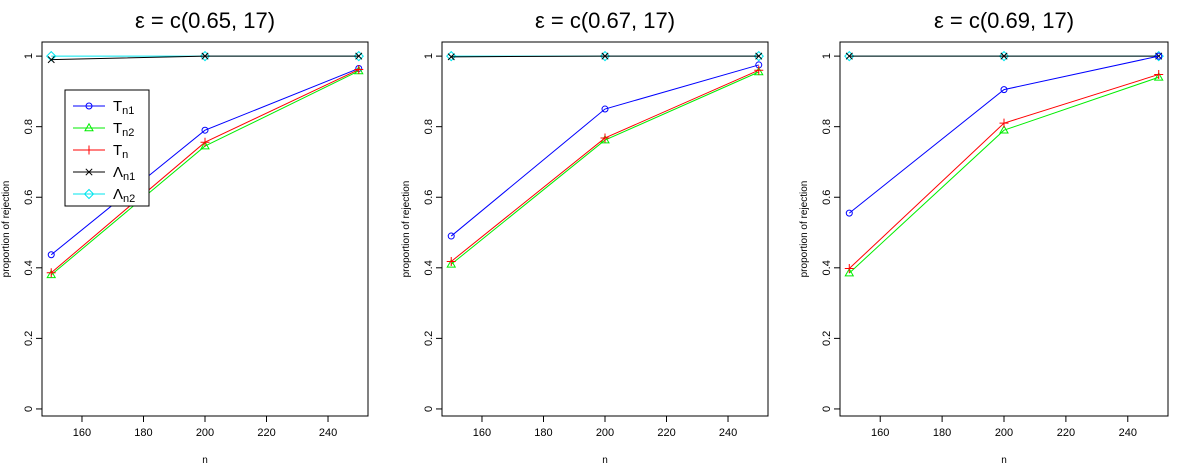 This screenshot has height=471, width=1177. What do you see at coordinates (120, 151) in the screenshot?
I see `legend-label: Tn` at bounding box center [120, 151].